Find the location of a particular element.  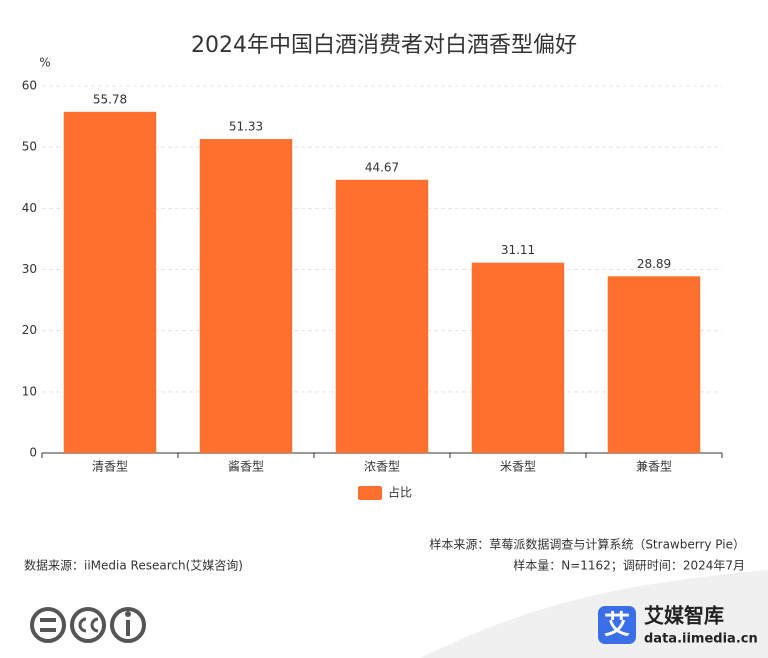

x-tick-label: 浓香型 is located at coordinates (382, 467).